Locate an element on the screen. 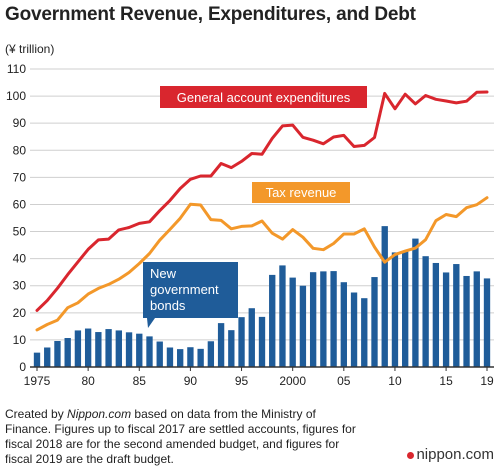 This screenshot has height=470, width=500. y-axis-unit: (¥ trillion) is located at coordinates (30, 49).